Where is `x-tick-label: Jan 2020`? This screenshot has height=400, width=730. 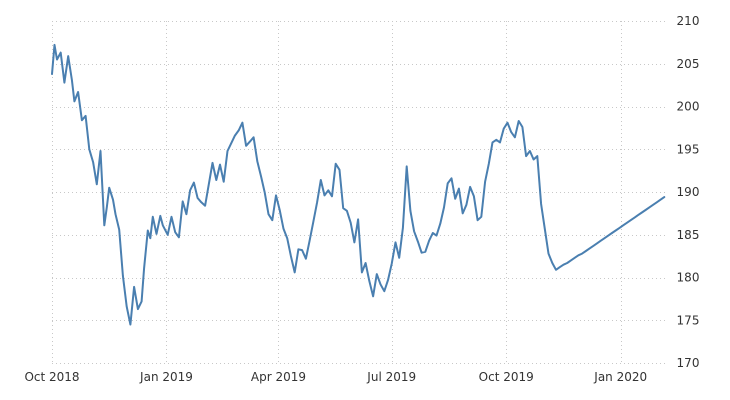
x-tick-label: Jan 2020 is located at coordinates (620, 377).